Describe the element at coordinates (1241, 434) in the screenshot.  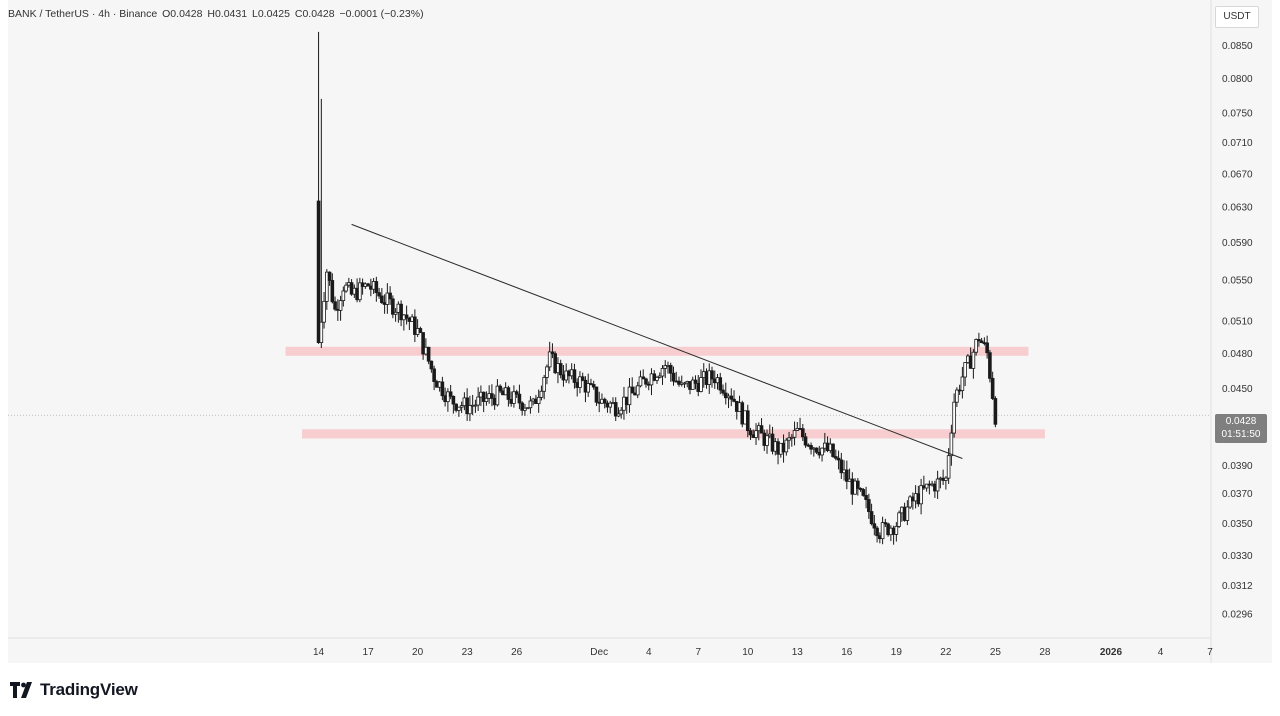
I see `bar-countdown: 01:51:50` at that location.